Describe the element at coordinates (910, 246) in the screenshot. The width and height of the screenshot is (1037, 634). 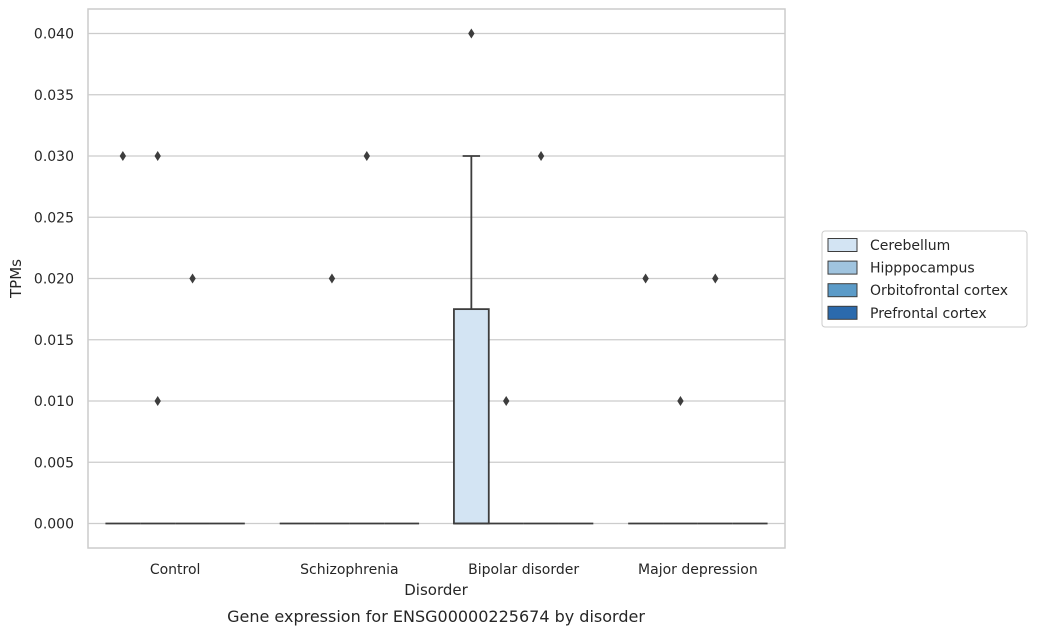
I see `legend-label: Cerebellum` at that location.